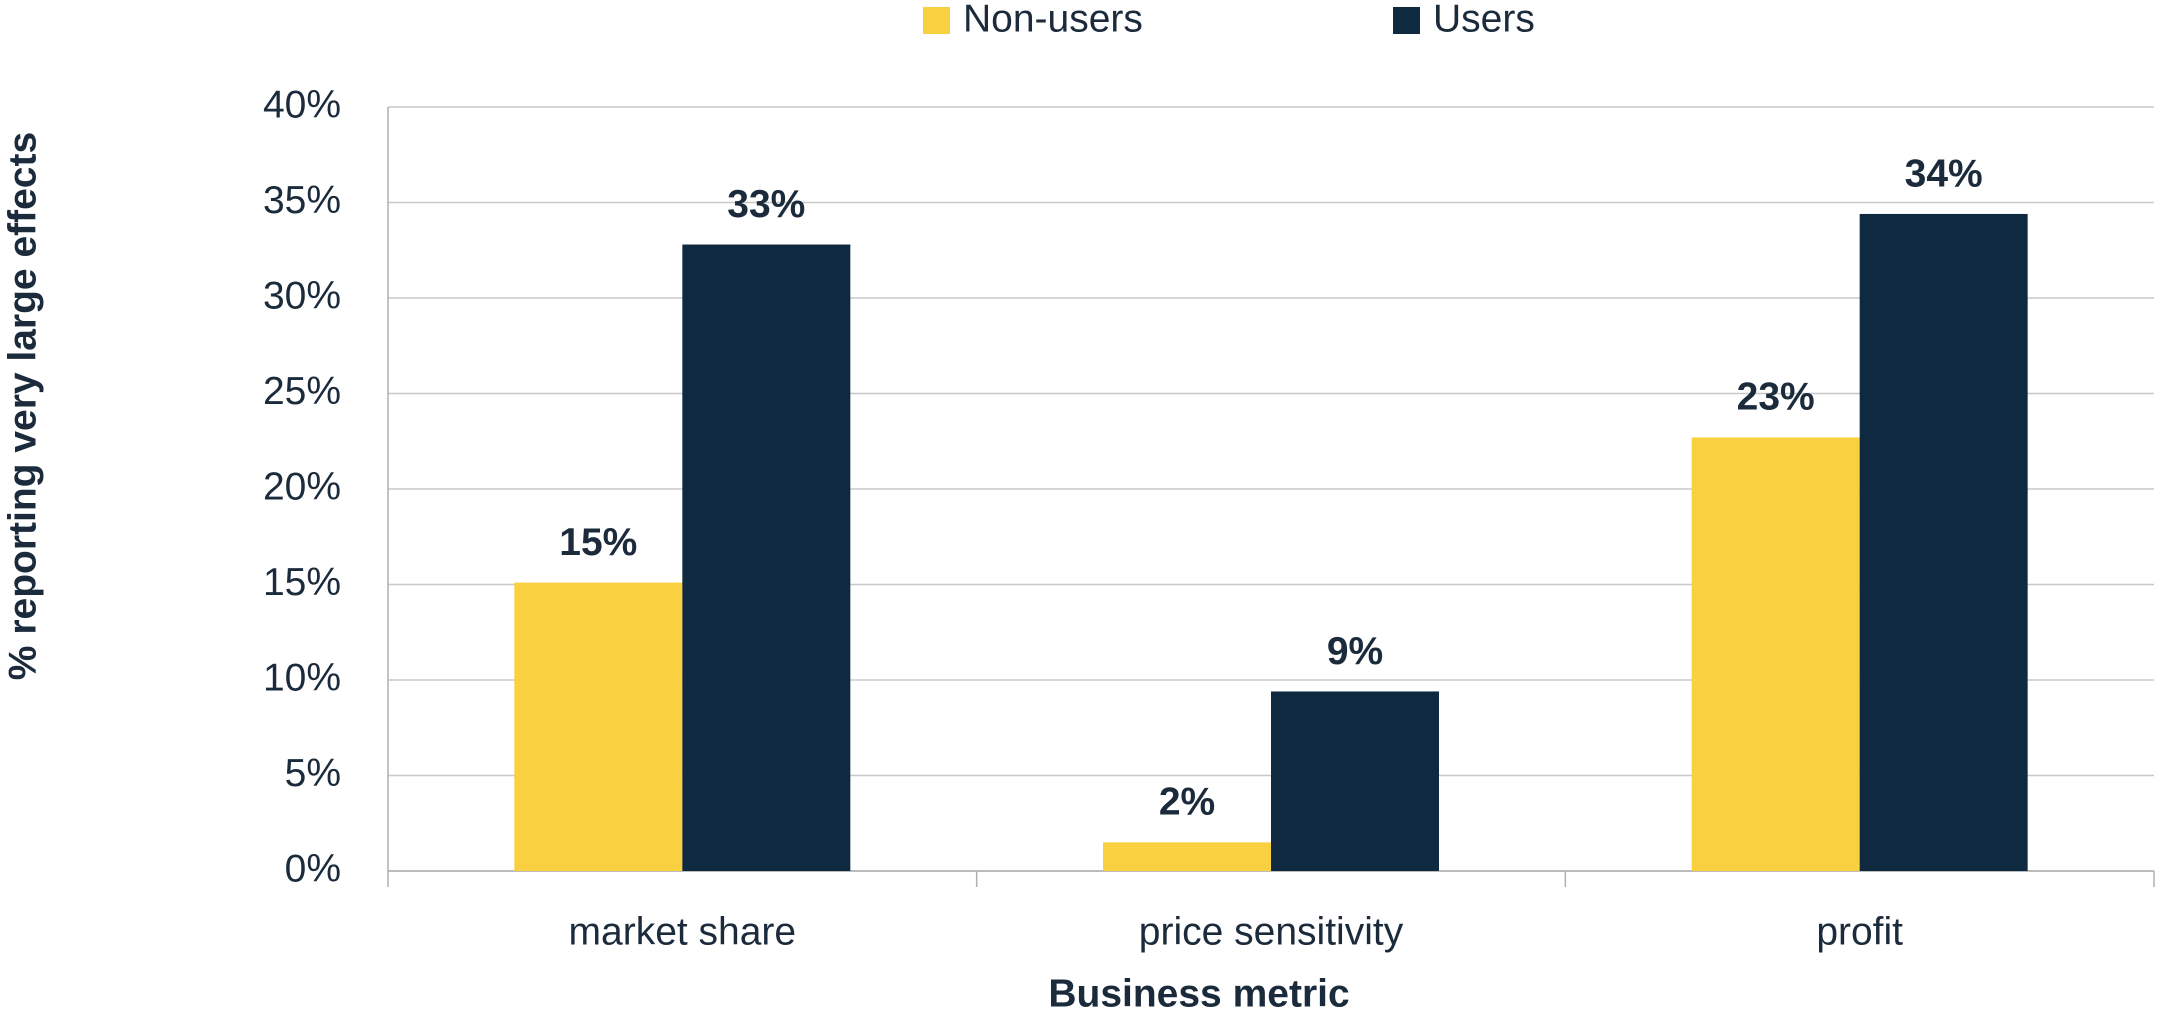 This screenshot has width=2157, height=1020. I want to click on y-tick-label: 30%, so click(302, 295).